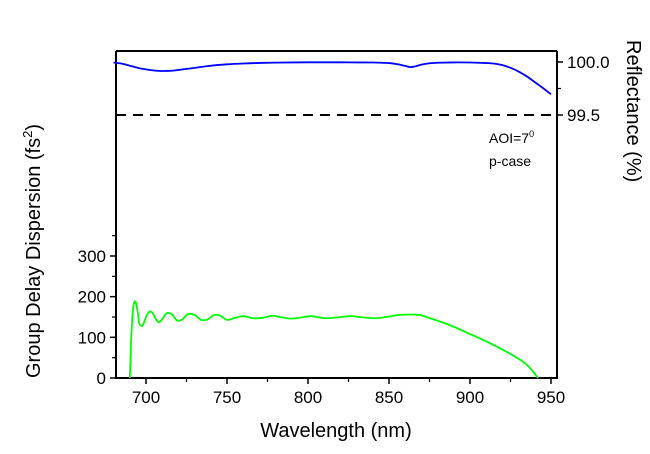 This screenshot has height=454, width=650. I want to click on reflectance-line, so click(332, 78).